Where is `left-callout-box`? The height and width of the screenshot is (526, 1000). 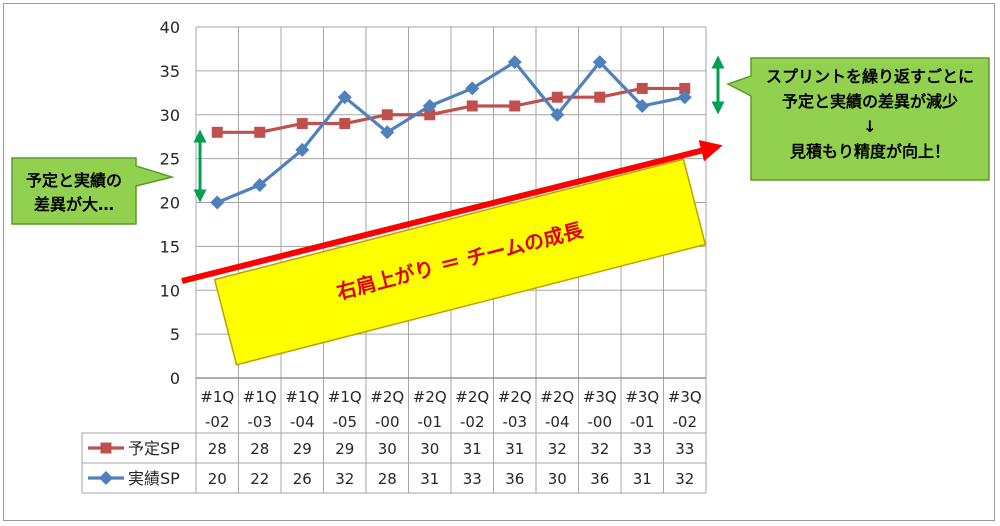 left-callout-box is located at coordinates (93, 191).